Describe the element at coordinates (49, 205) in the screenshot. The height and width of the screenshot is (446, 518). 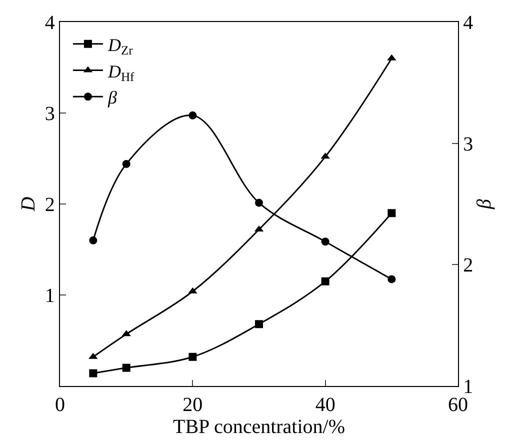
I see `y-tick-label: 2` at that location.